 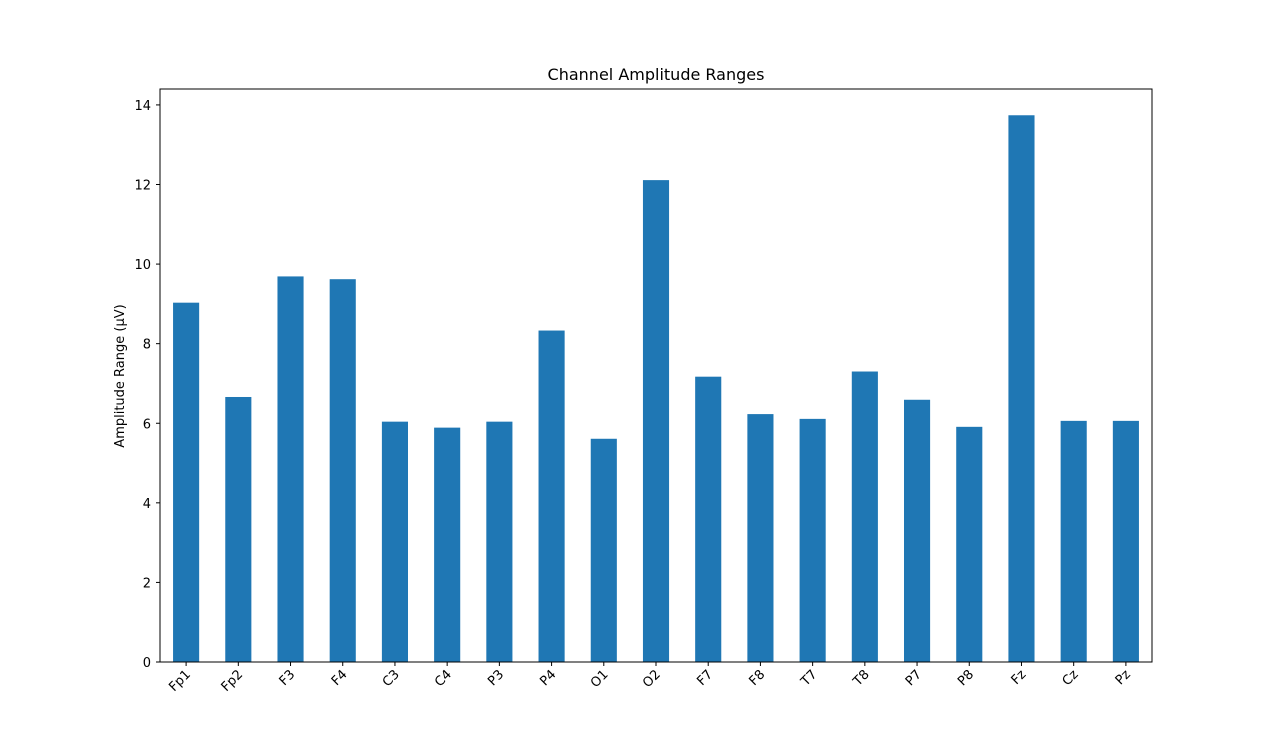 I want to click on bar-t8, so click(x=864, y=516).